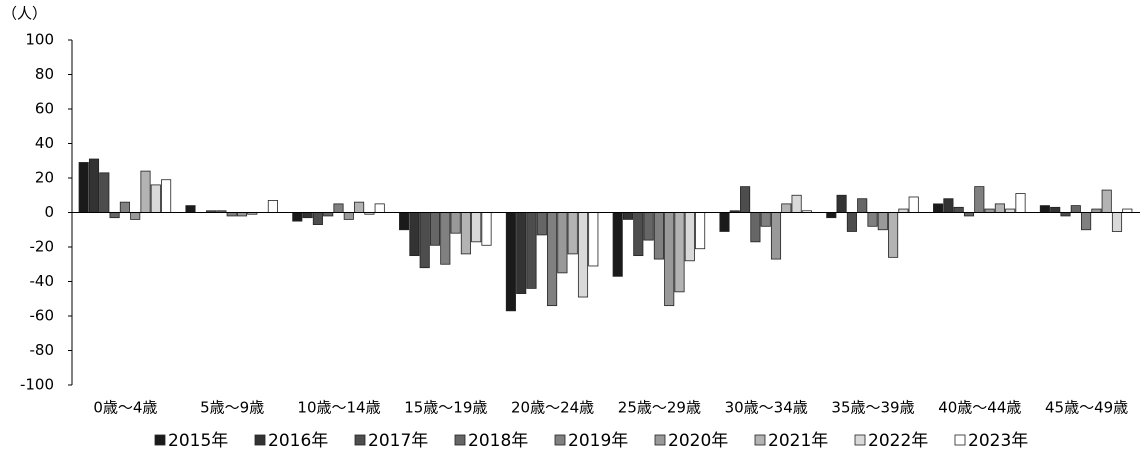  Describe the element at coordinates (659, 408) in the screenshot. I see `x-tick-label: 25歳～29歳` at that location.